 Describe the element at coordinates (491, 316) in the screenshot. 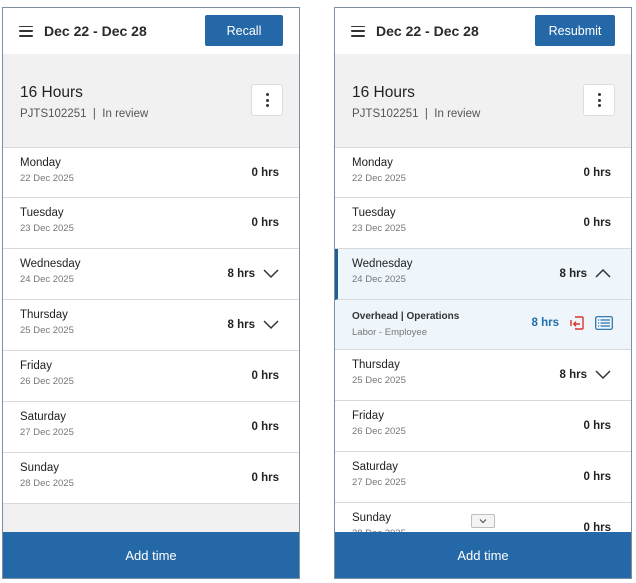

I see `entry-project-task: Overhead | Operations` at that location.